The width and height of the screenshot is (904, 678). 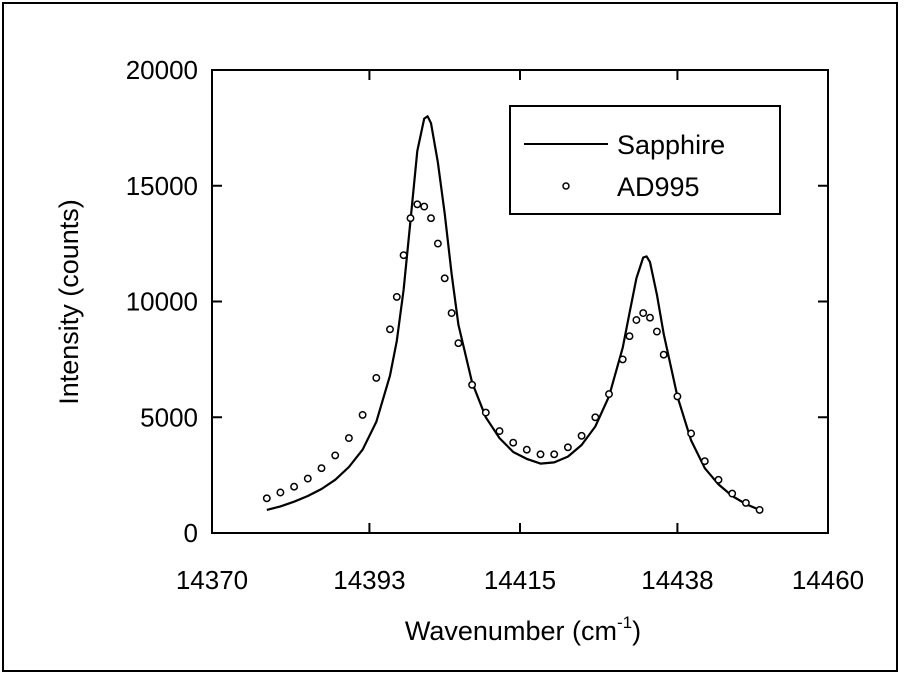 What do you see at coordinates (828, 580) in the screenshot?
I see `x-tick-label: 14460` at bounding box center [828, 580].